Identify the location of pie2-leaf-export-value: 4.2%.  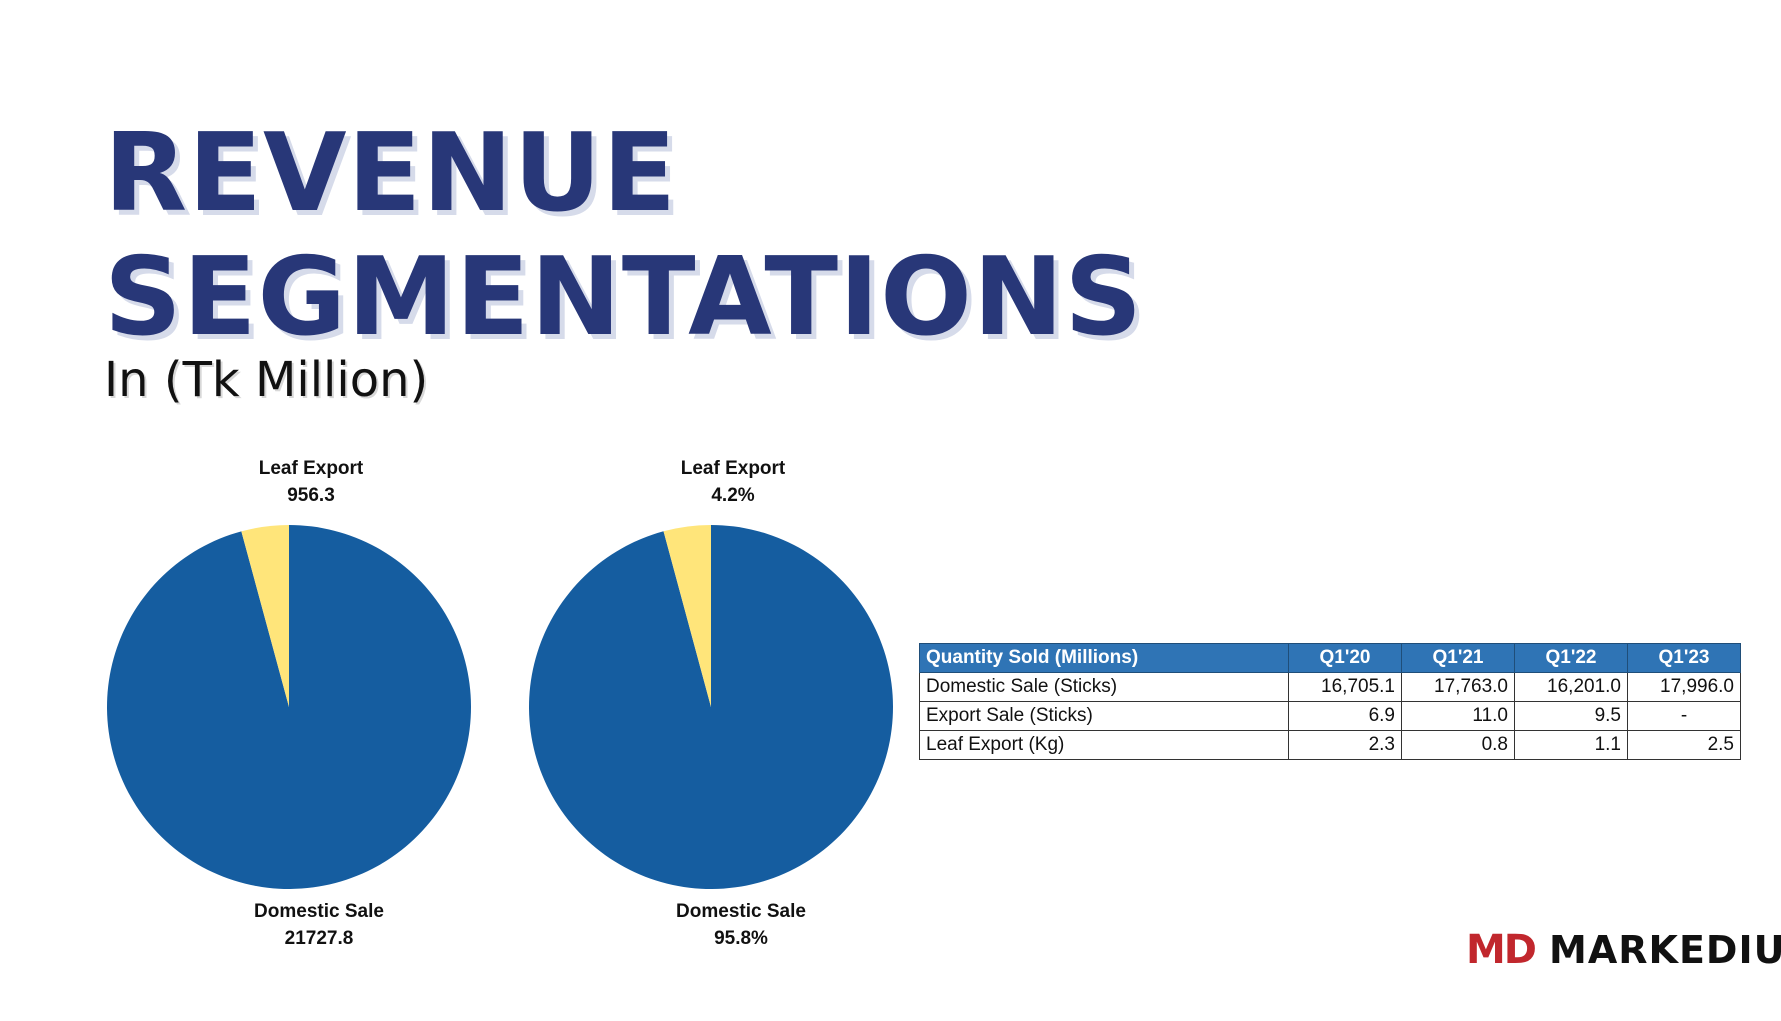
(733, 495).